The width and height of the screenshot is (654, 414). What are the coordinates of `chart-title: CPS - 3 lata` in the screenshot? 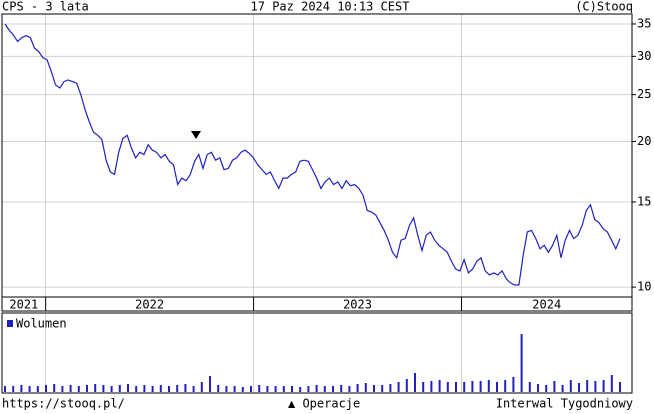 It's located at (45, 7).